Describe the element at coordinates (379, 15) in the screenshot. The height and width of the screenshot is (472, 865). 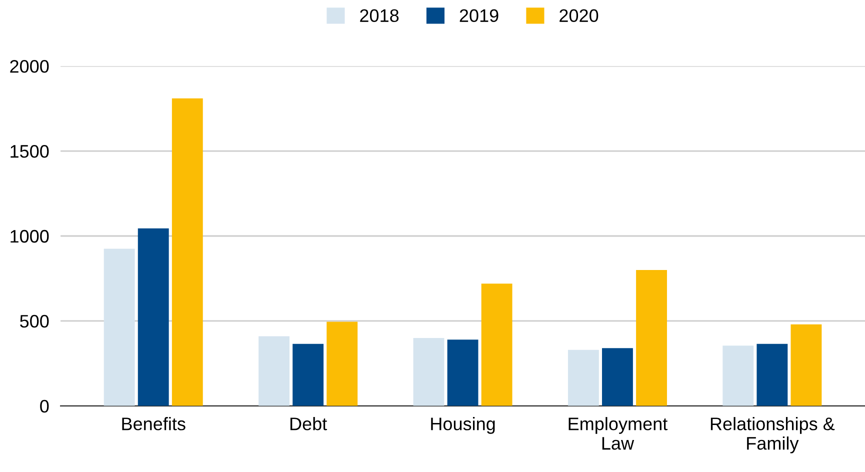
I see `legend-label: 2018` at that location.